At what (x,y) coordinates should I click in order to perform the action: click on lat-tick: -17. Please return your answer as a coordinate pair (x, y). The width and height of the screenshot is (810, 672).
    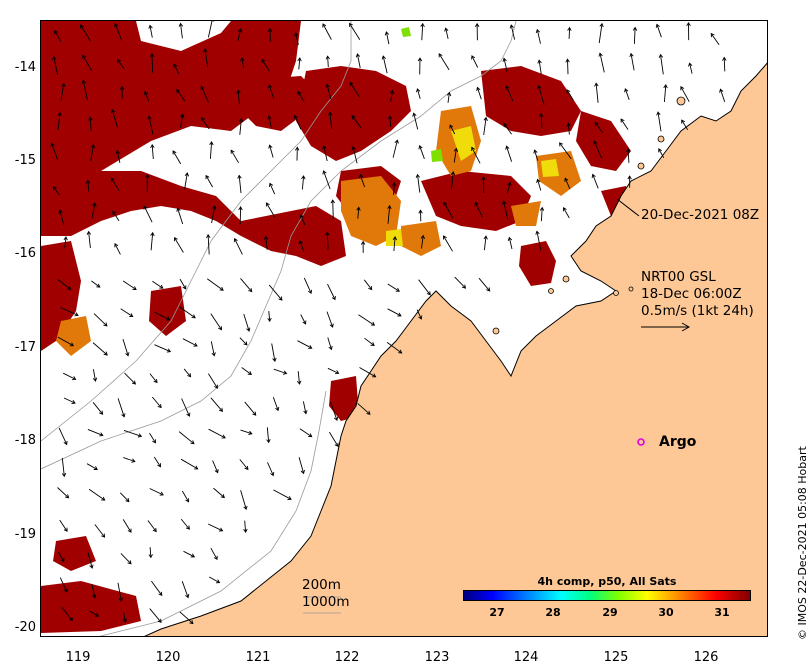
    Looking at the image, I should click on (25, 347).